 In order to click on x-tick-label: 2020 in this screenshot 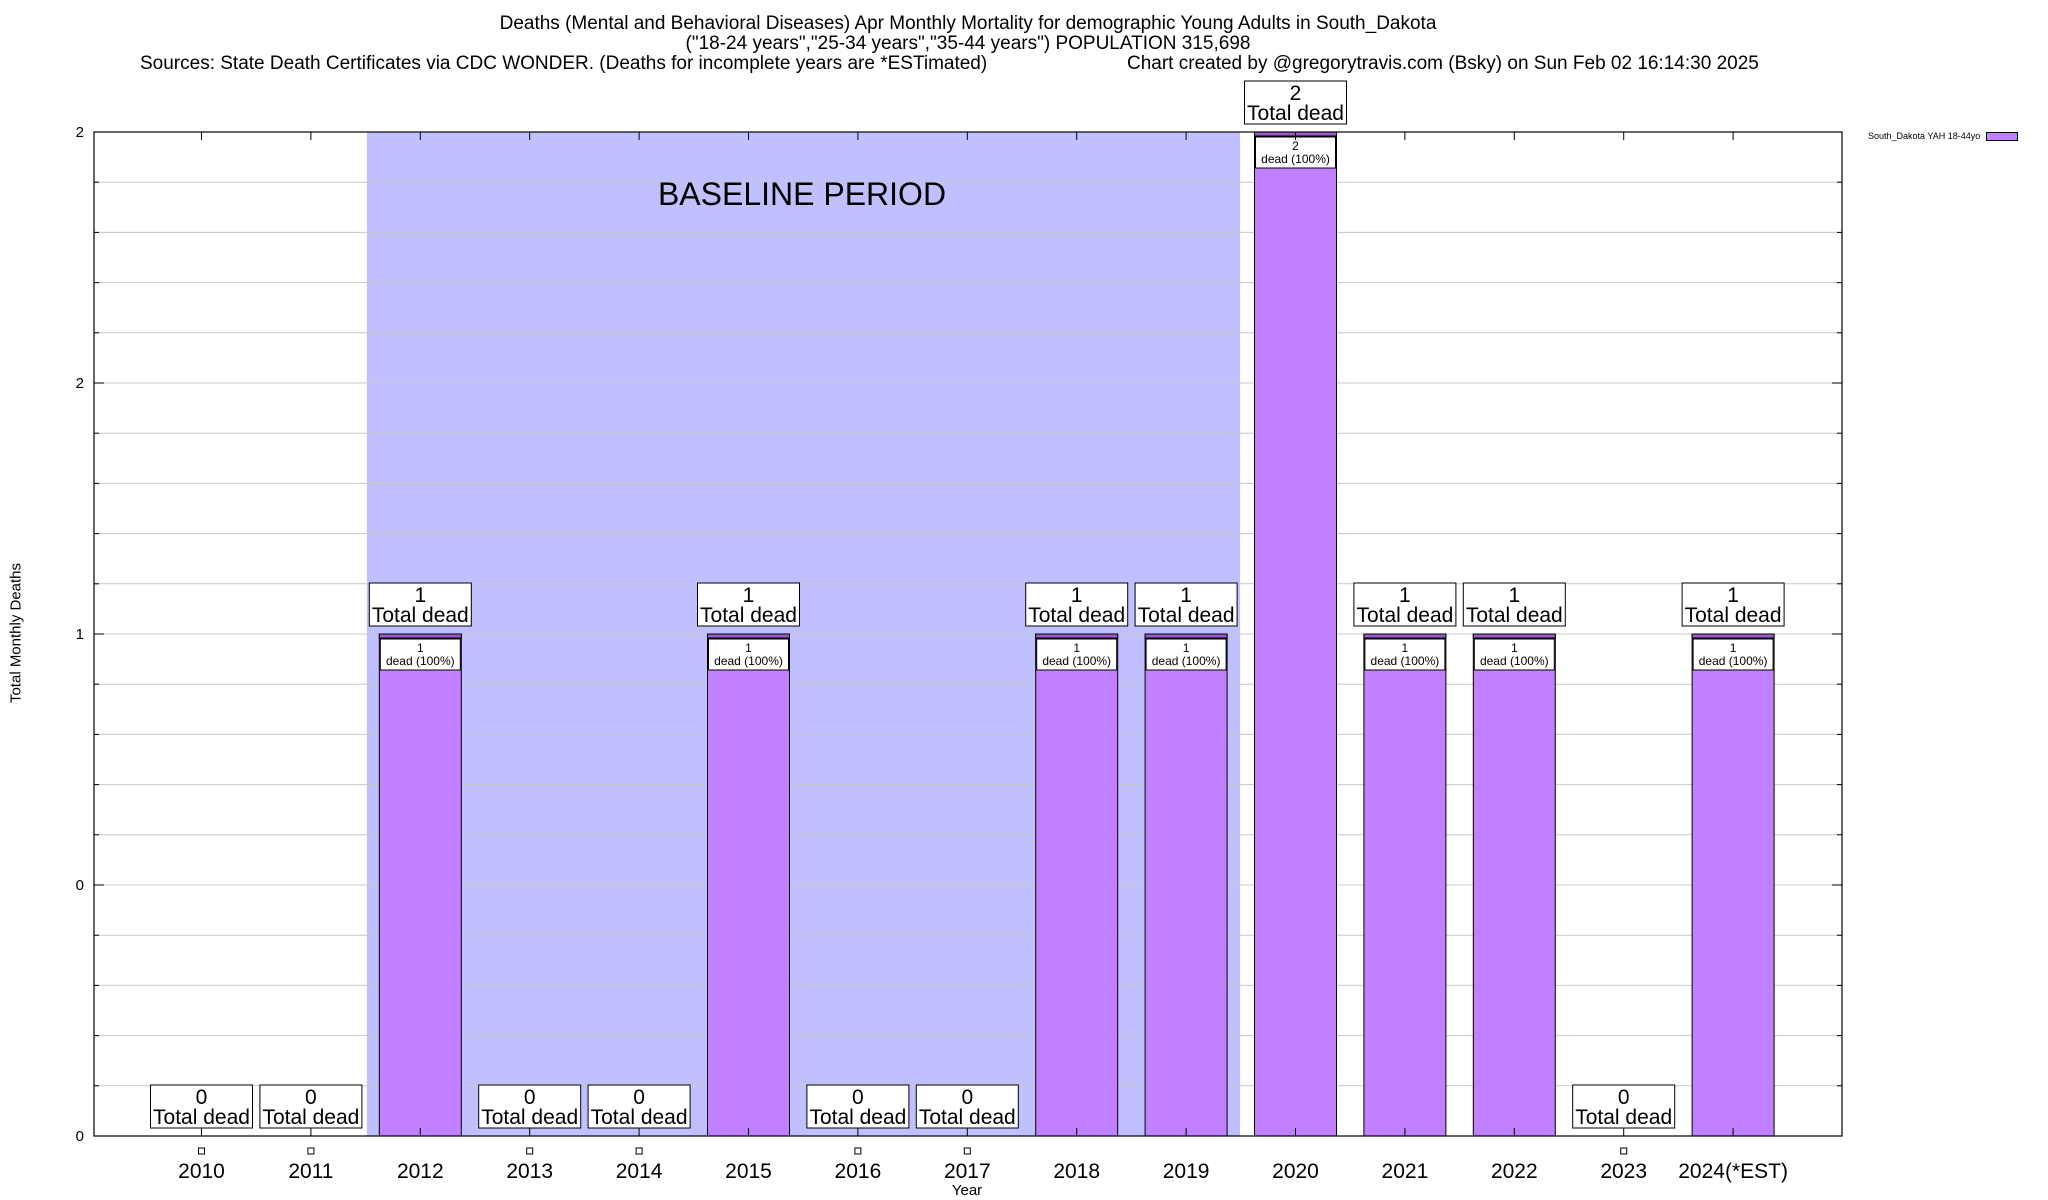, I will do `click(1295, 1171)`.